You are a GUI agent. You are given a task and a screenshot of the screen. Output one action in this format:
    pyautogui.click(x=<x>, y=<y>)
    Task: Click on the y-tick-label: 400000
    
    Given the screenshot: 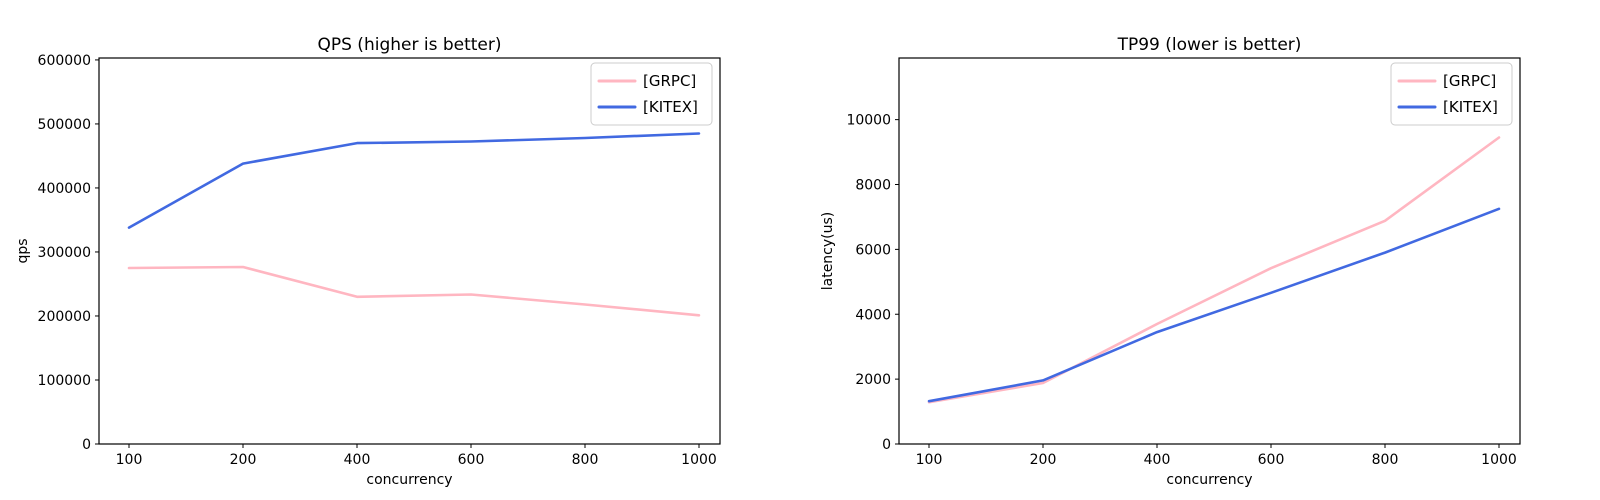 What is the action you would take?
    pyautogui.click(x=64, y=189)
    